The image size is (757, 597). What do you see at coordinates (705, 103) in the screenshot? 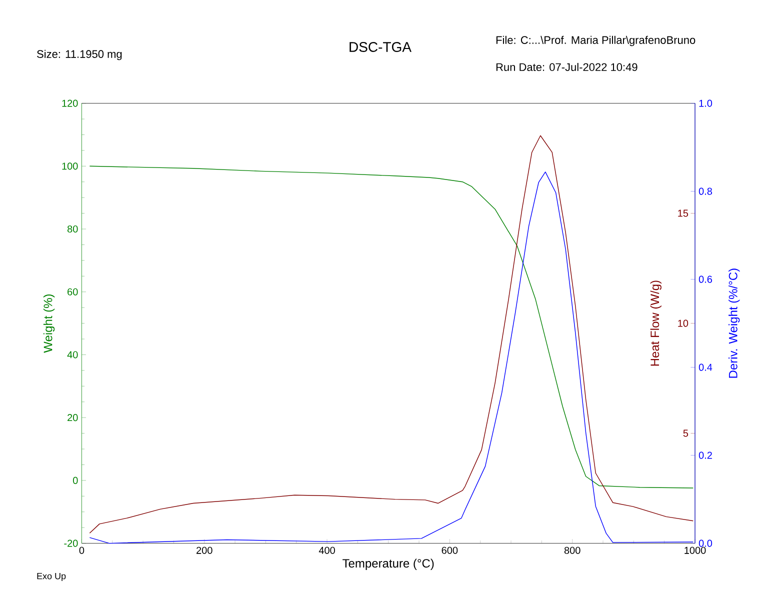
I see `y3-tick-label: 1.0` at bounding box center [705, 103].